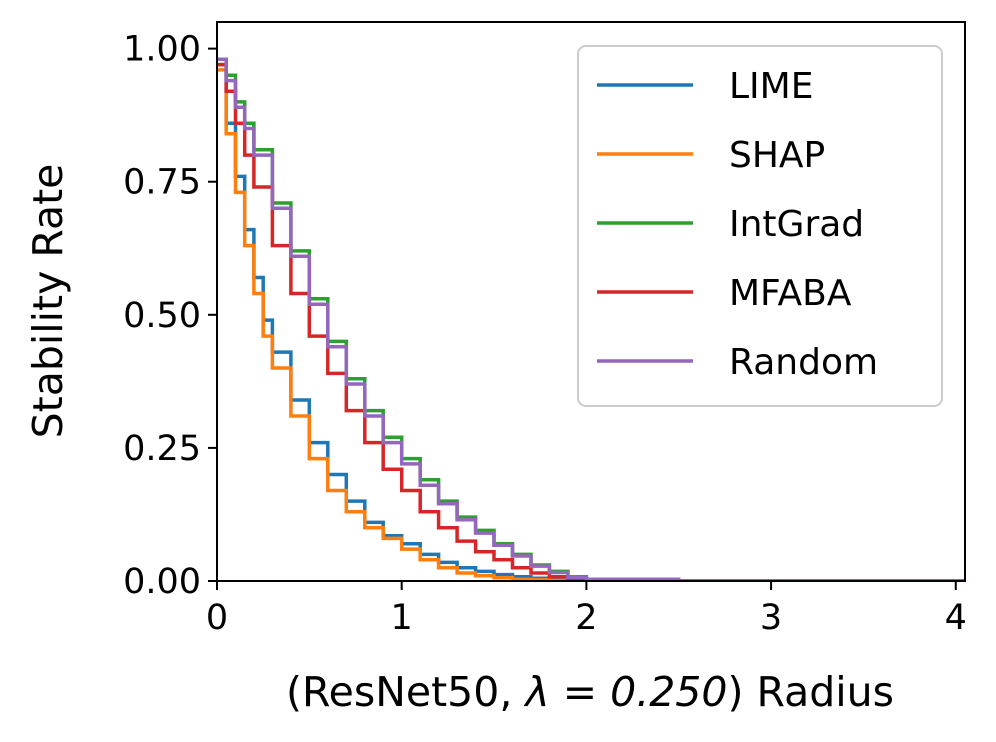  What do you see at coordinates (162, 183) in the screenshot?
I see `y-tick-label: 0.75` at bounding box center [162, 183].